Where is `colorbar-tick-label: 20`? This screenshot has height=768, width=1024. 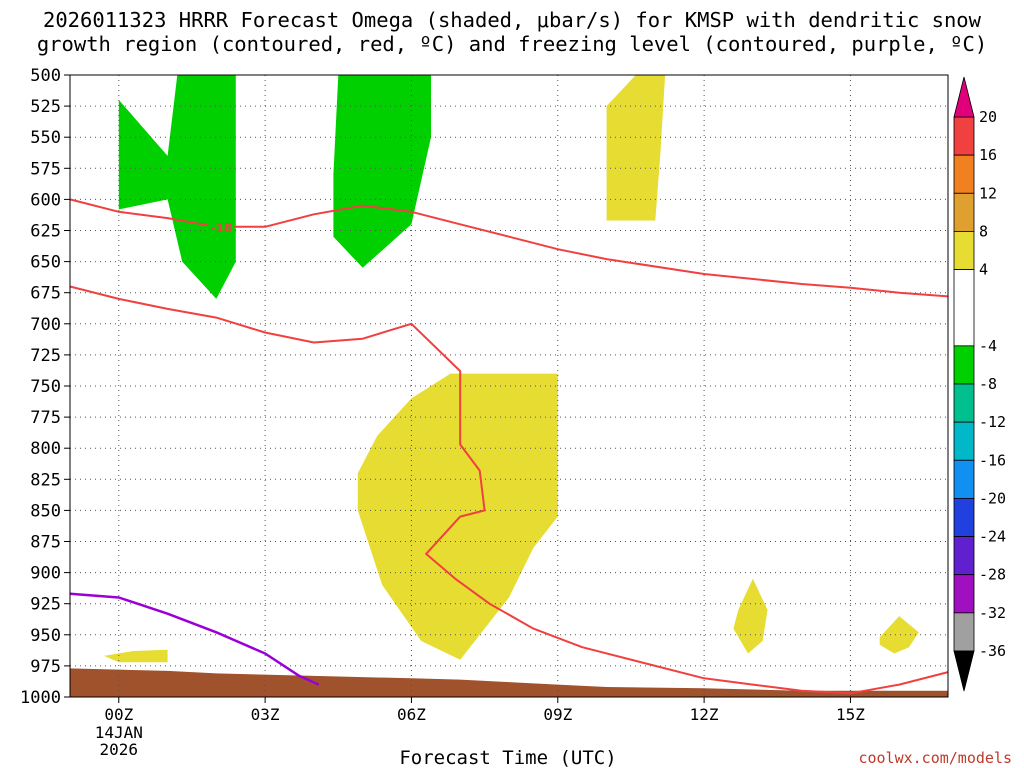
colorbar-tick-label: 20 is located at coordinates (988, 117).